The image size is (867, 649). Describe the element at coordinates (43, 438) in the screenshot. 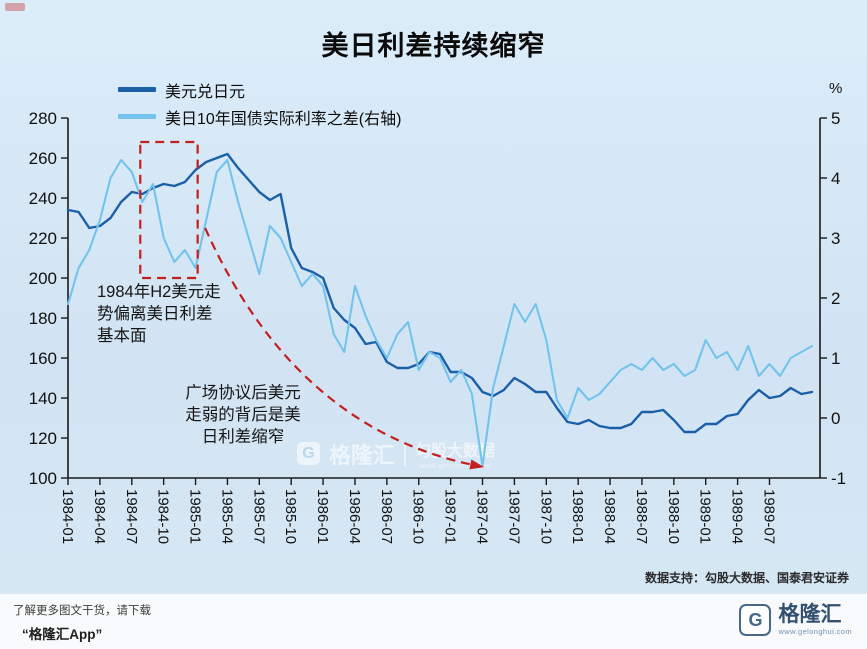

I see `left-tick-label: 120` at that location.